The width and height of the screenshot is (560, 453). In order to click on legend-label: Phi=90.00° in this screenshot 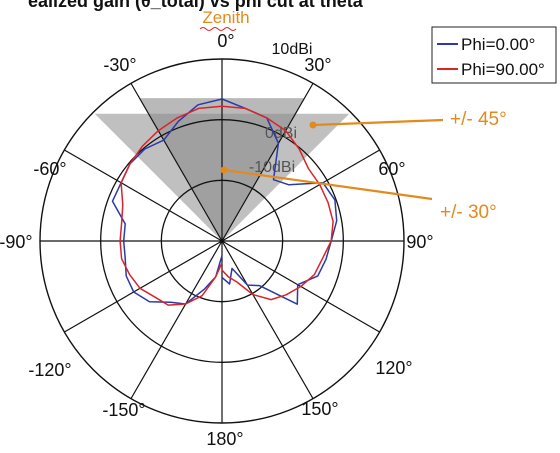, I will do `click(503, 69)`.